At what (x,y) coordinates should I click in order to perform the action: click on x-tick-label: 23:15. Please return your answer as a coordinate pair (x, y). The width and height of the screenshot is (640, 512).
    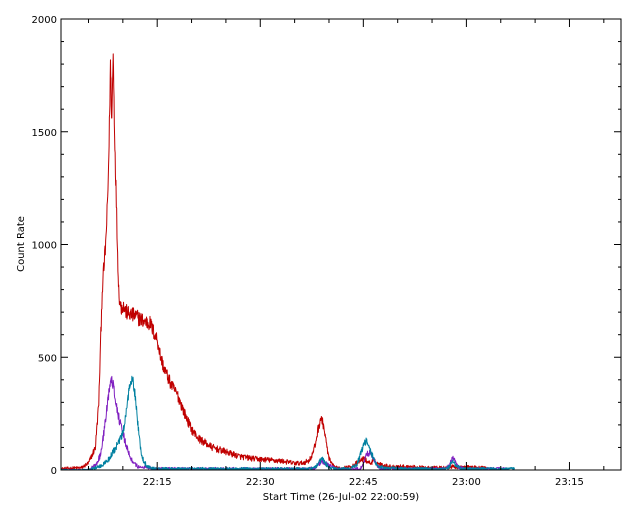
    Looking at the image, I should click on (569, 482).